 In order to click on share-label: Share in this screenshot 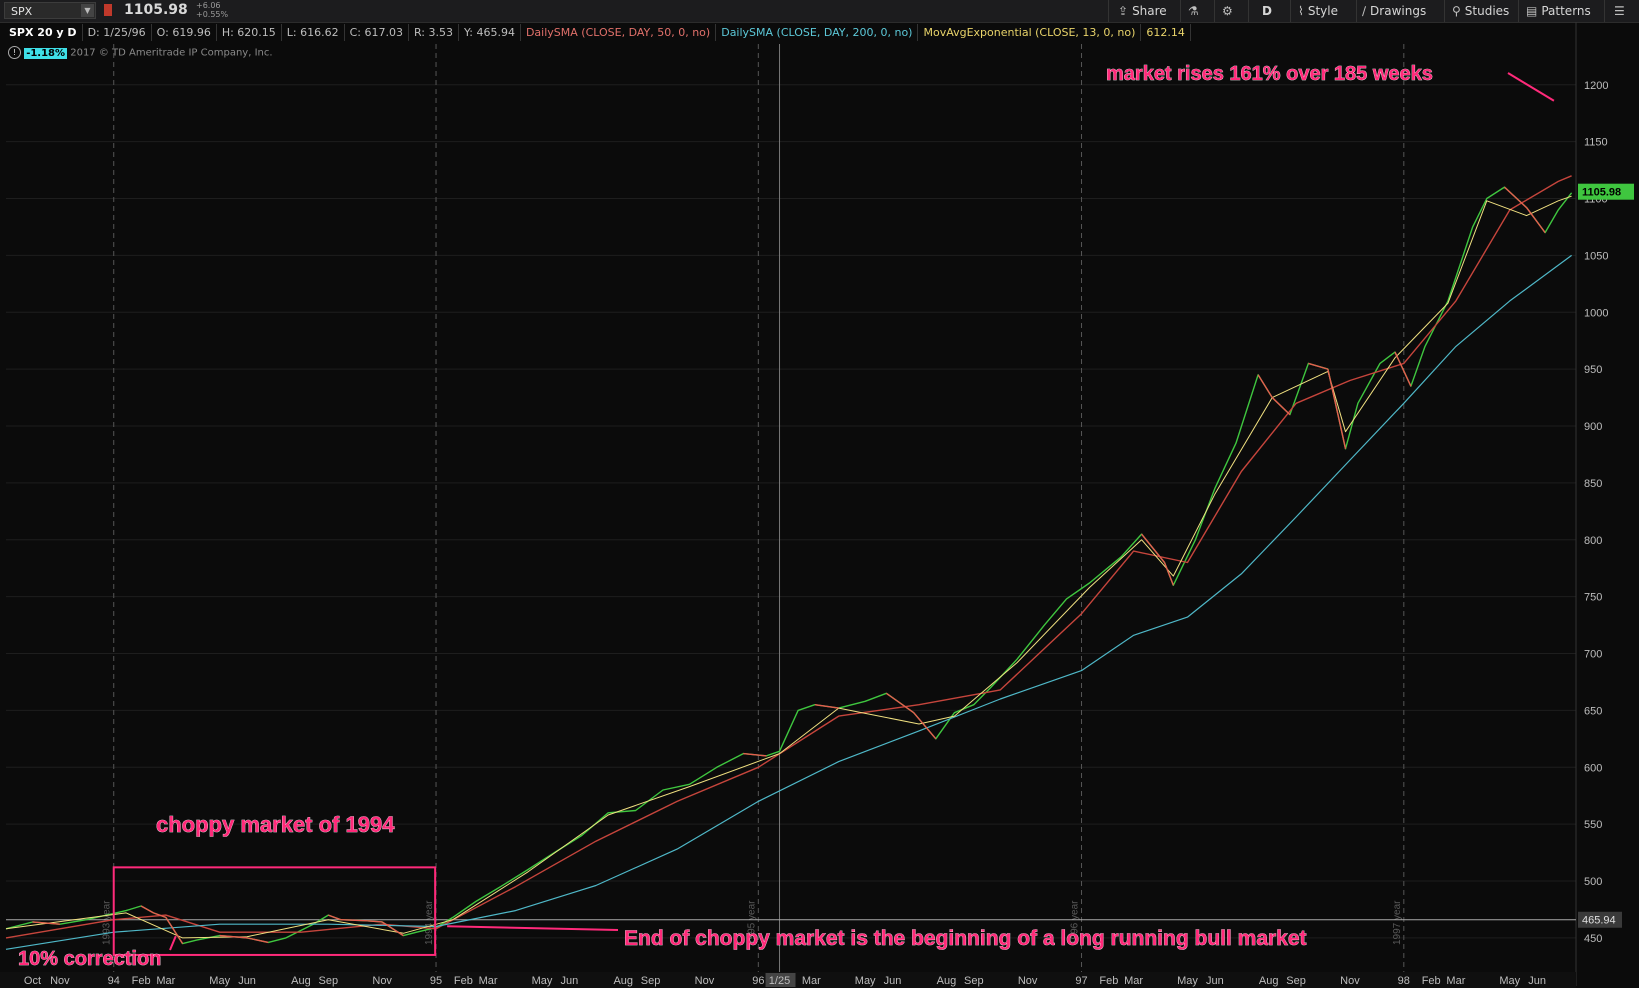, I will do `click(1149, 11)`.